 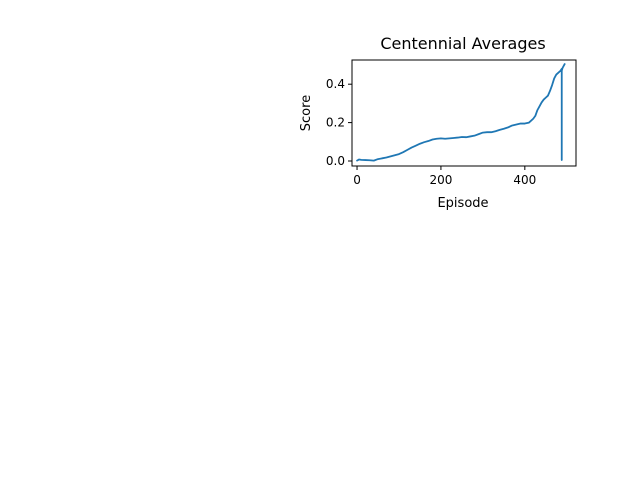 I want to click on y-axis-label: Score, so click(x=306, y=113).